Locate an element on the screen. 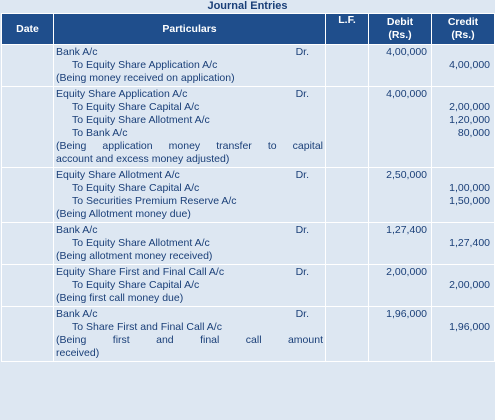 The image size is (495, 420). debit-account: Equity Share Application A/c is located at coordinates (122, 94).